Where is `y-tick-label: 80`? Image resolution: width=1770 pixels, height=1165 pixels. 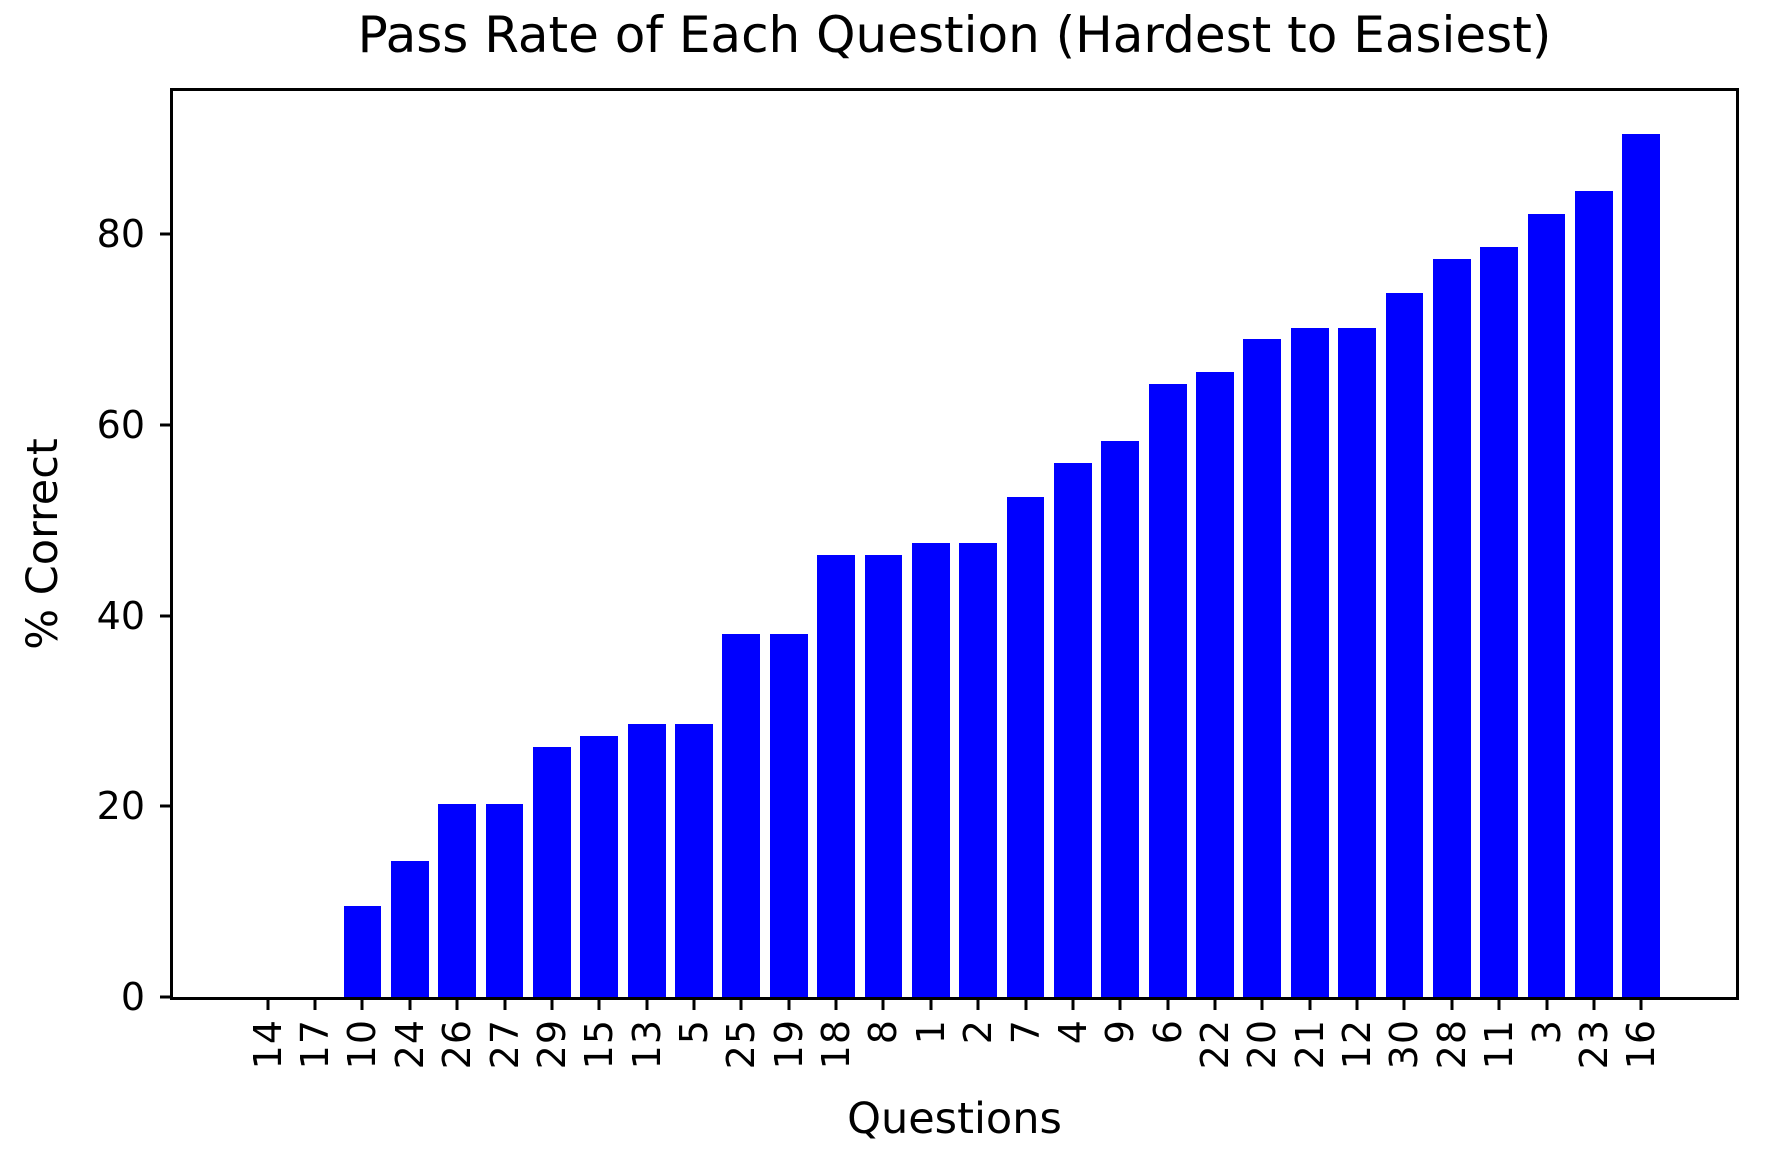 y-tick-label: 80 is located at coordinates (120, 234).